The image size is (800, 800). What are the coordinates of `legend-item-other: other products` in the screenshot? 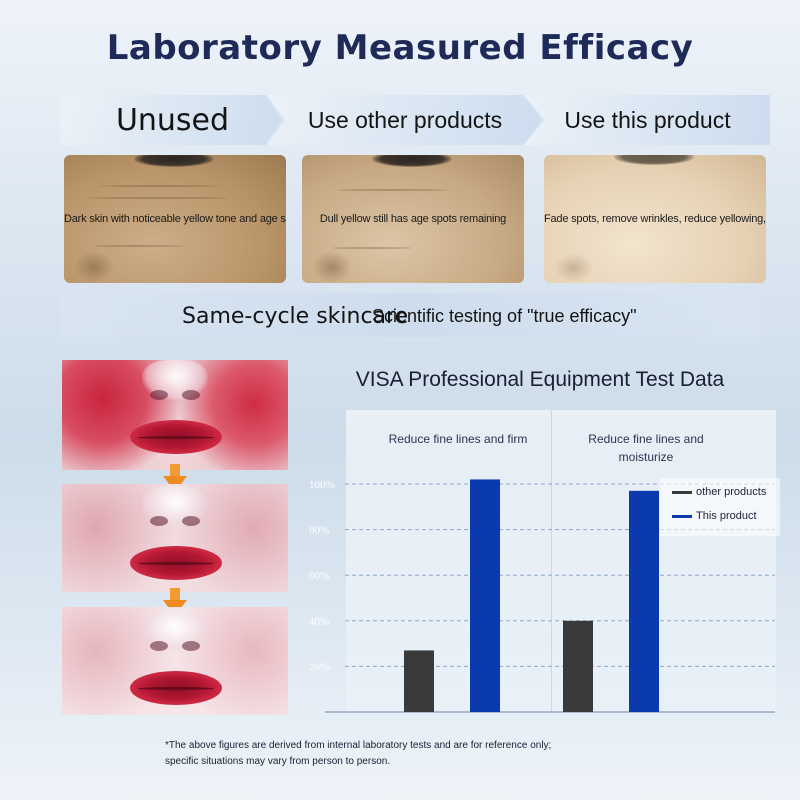 It's located at (719, 492).